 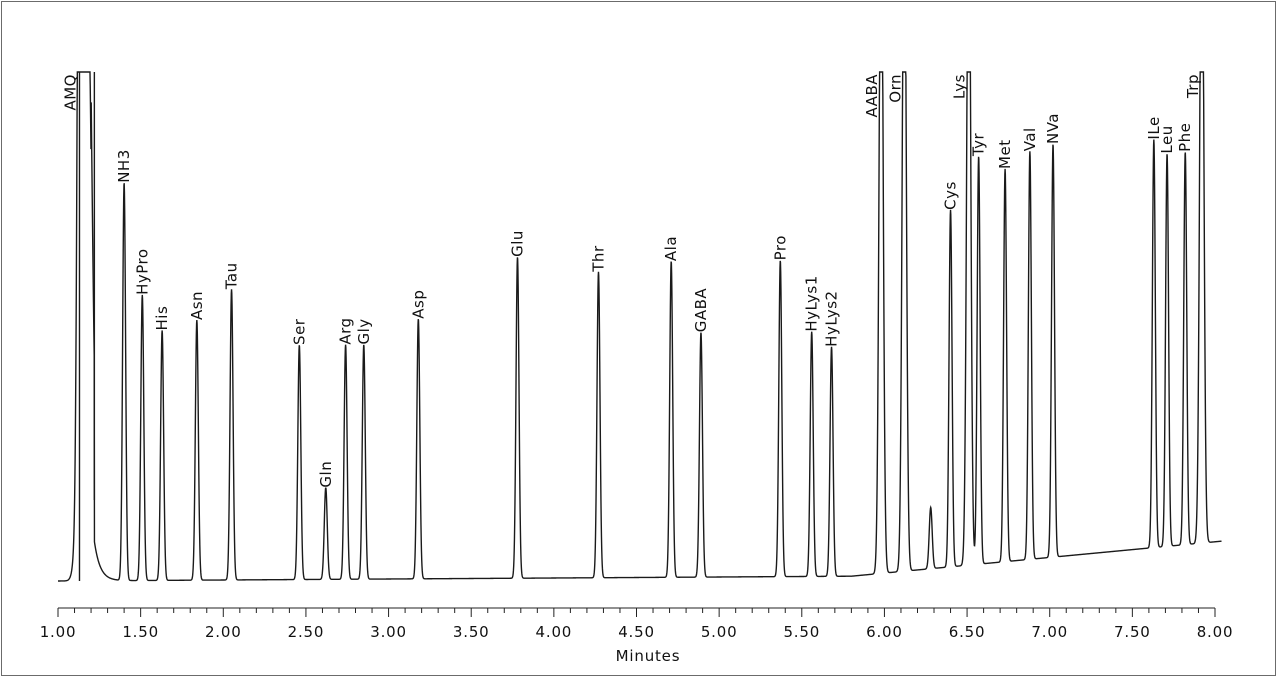 I want to click on x-tick-label: 4.00, so click(x=554, y=632).